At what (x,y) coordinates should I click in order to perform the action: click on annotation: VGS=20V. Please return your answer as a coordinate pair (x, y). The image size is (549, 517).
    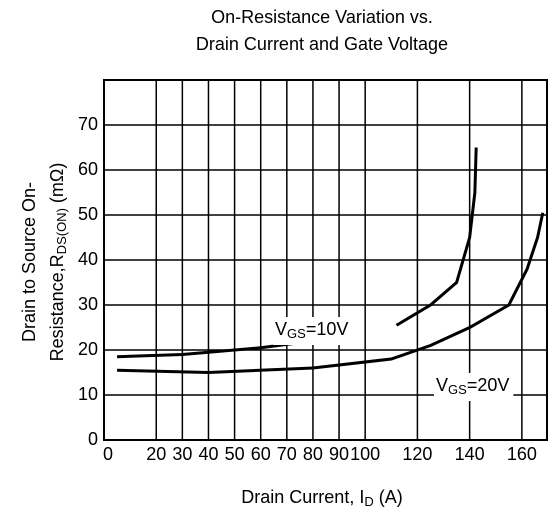
    Looking at the image, I should click on (472, 386).